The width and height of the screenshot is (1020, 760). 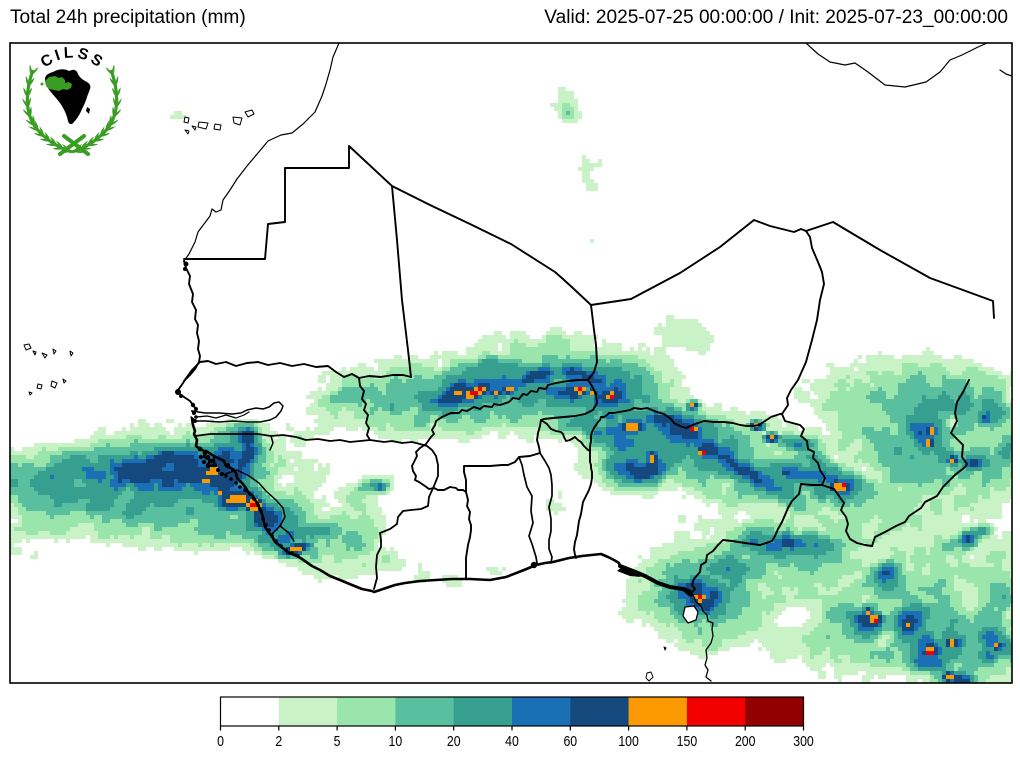 What do you see at coordinates (570, 741) in the screenshot?
I see `svg-text: 60` at bounding box center [570, 741].